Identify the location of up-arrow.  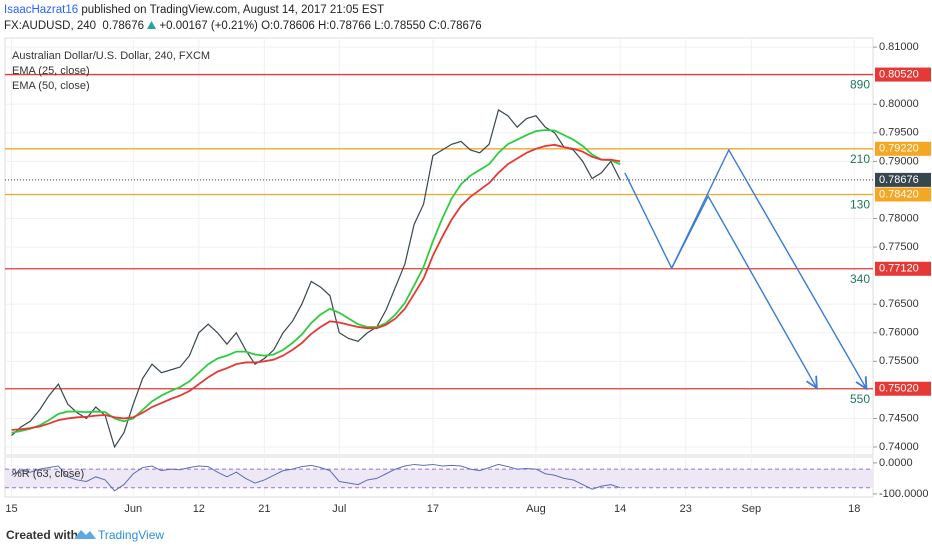
(152, 25).